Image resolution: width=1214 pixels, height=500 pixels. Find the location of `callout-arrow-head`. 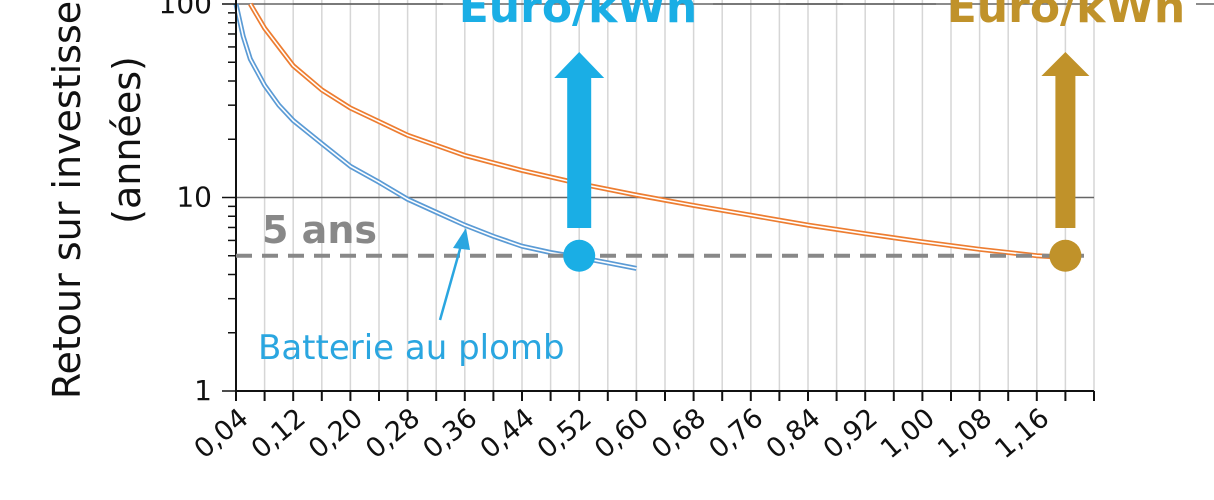

callout-arrow-head is located at coordinates (461, 239).